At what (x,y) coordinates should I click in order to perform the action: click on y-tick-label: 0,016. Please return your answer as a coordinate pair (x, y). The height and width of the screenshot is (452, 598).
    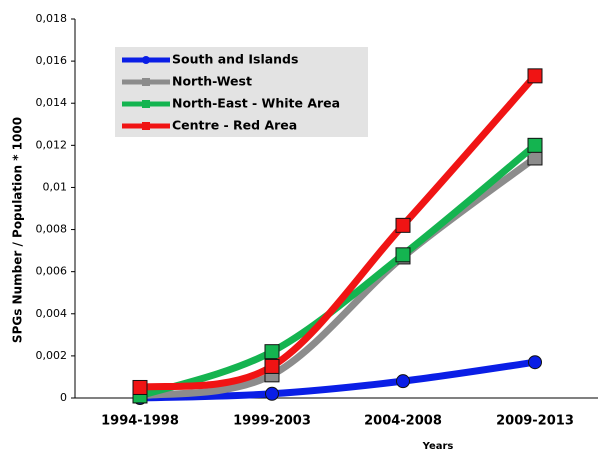
    Looking at the image, I should click on (52, 60).